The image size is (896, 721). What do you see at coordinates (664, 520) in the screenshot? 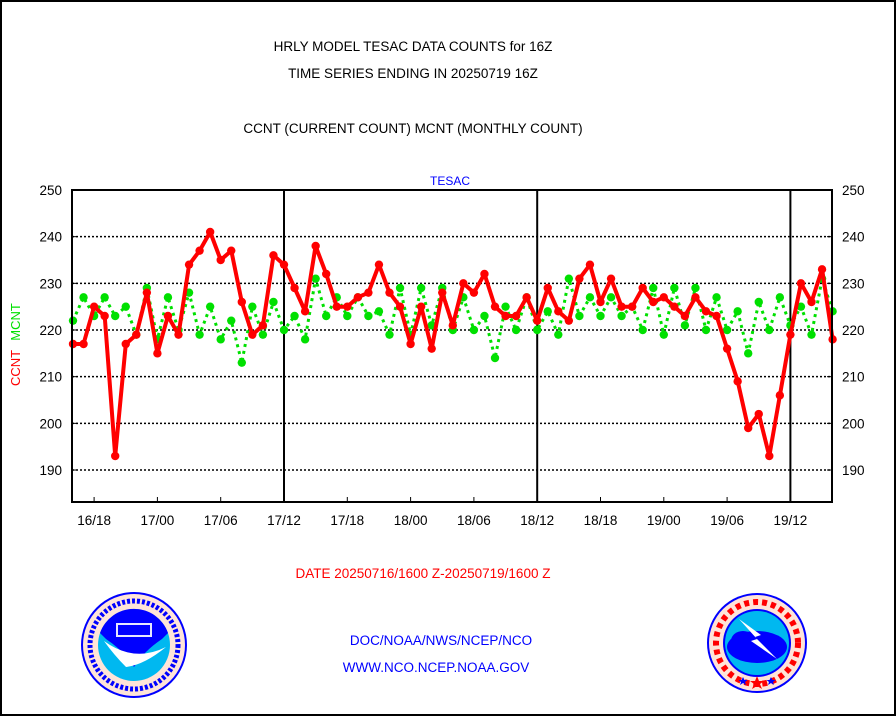
I see `x-tick-label: 19/00` at bounding box center [664, 520].